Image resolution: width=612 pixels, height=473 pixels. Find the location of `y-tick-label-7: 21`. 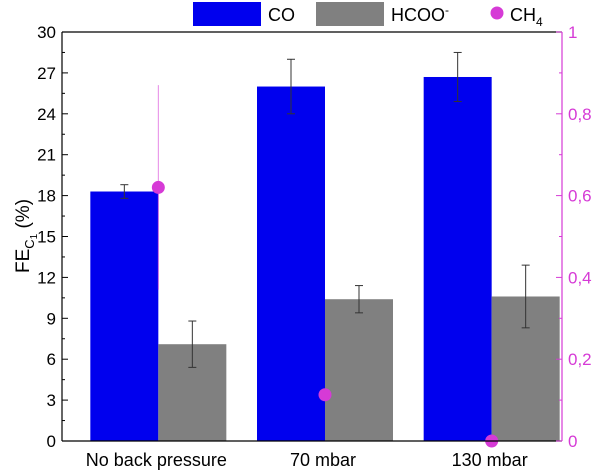

y-tick-label-7: 21 is located at coordinates (46, 155).